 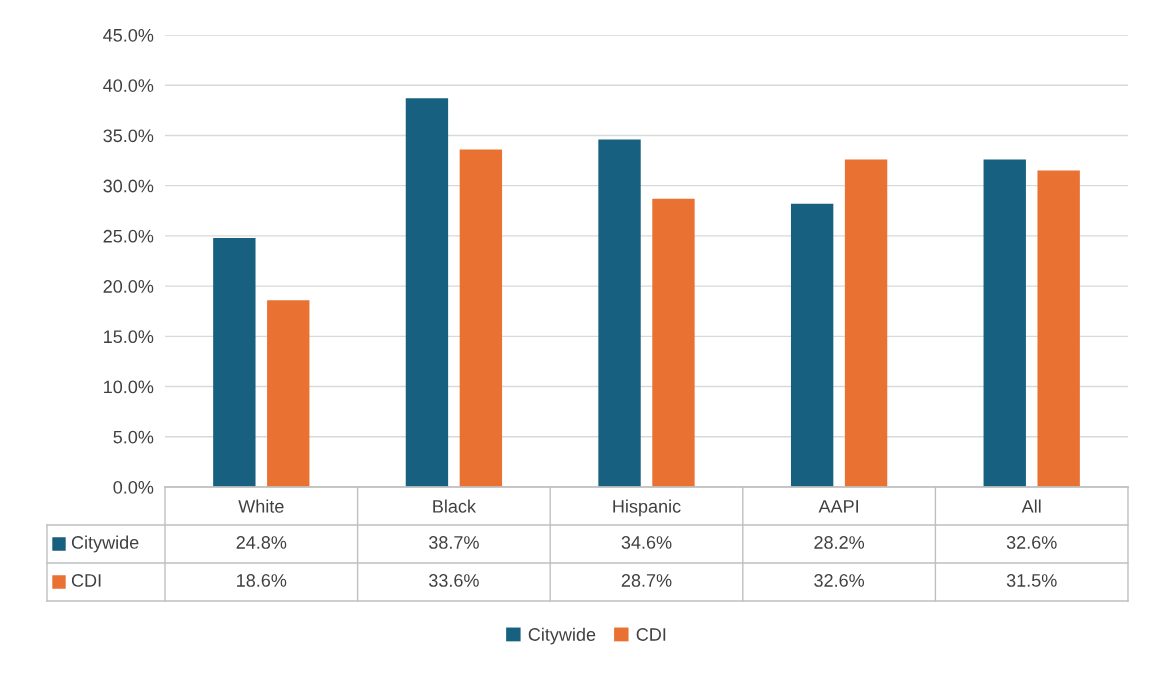 What do you see at coordinates (261, 506) in the screenshot?
I see `x-tick-label: White` at bounding box center [261, 506].